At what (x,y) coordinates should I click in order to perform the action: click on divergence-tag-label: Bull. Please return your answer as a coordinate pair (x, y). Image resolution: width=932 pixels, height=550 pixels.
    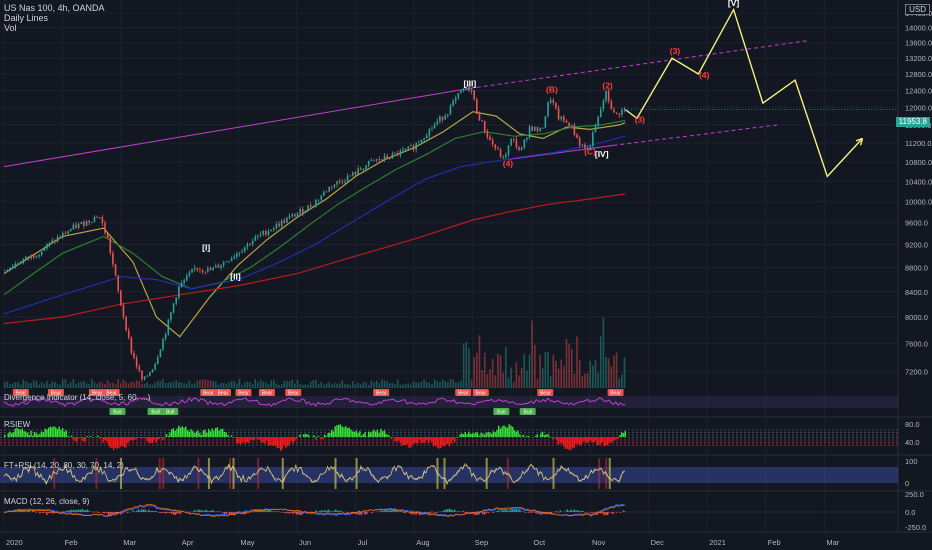
    Looking at the image, I should click on (117, 413).